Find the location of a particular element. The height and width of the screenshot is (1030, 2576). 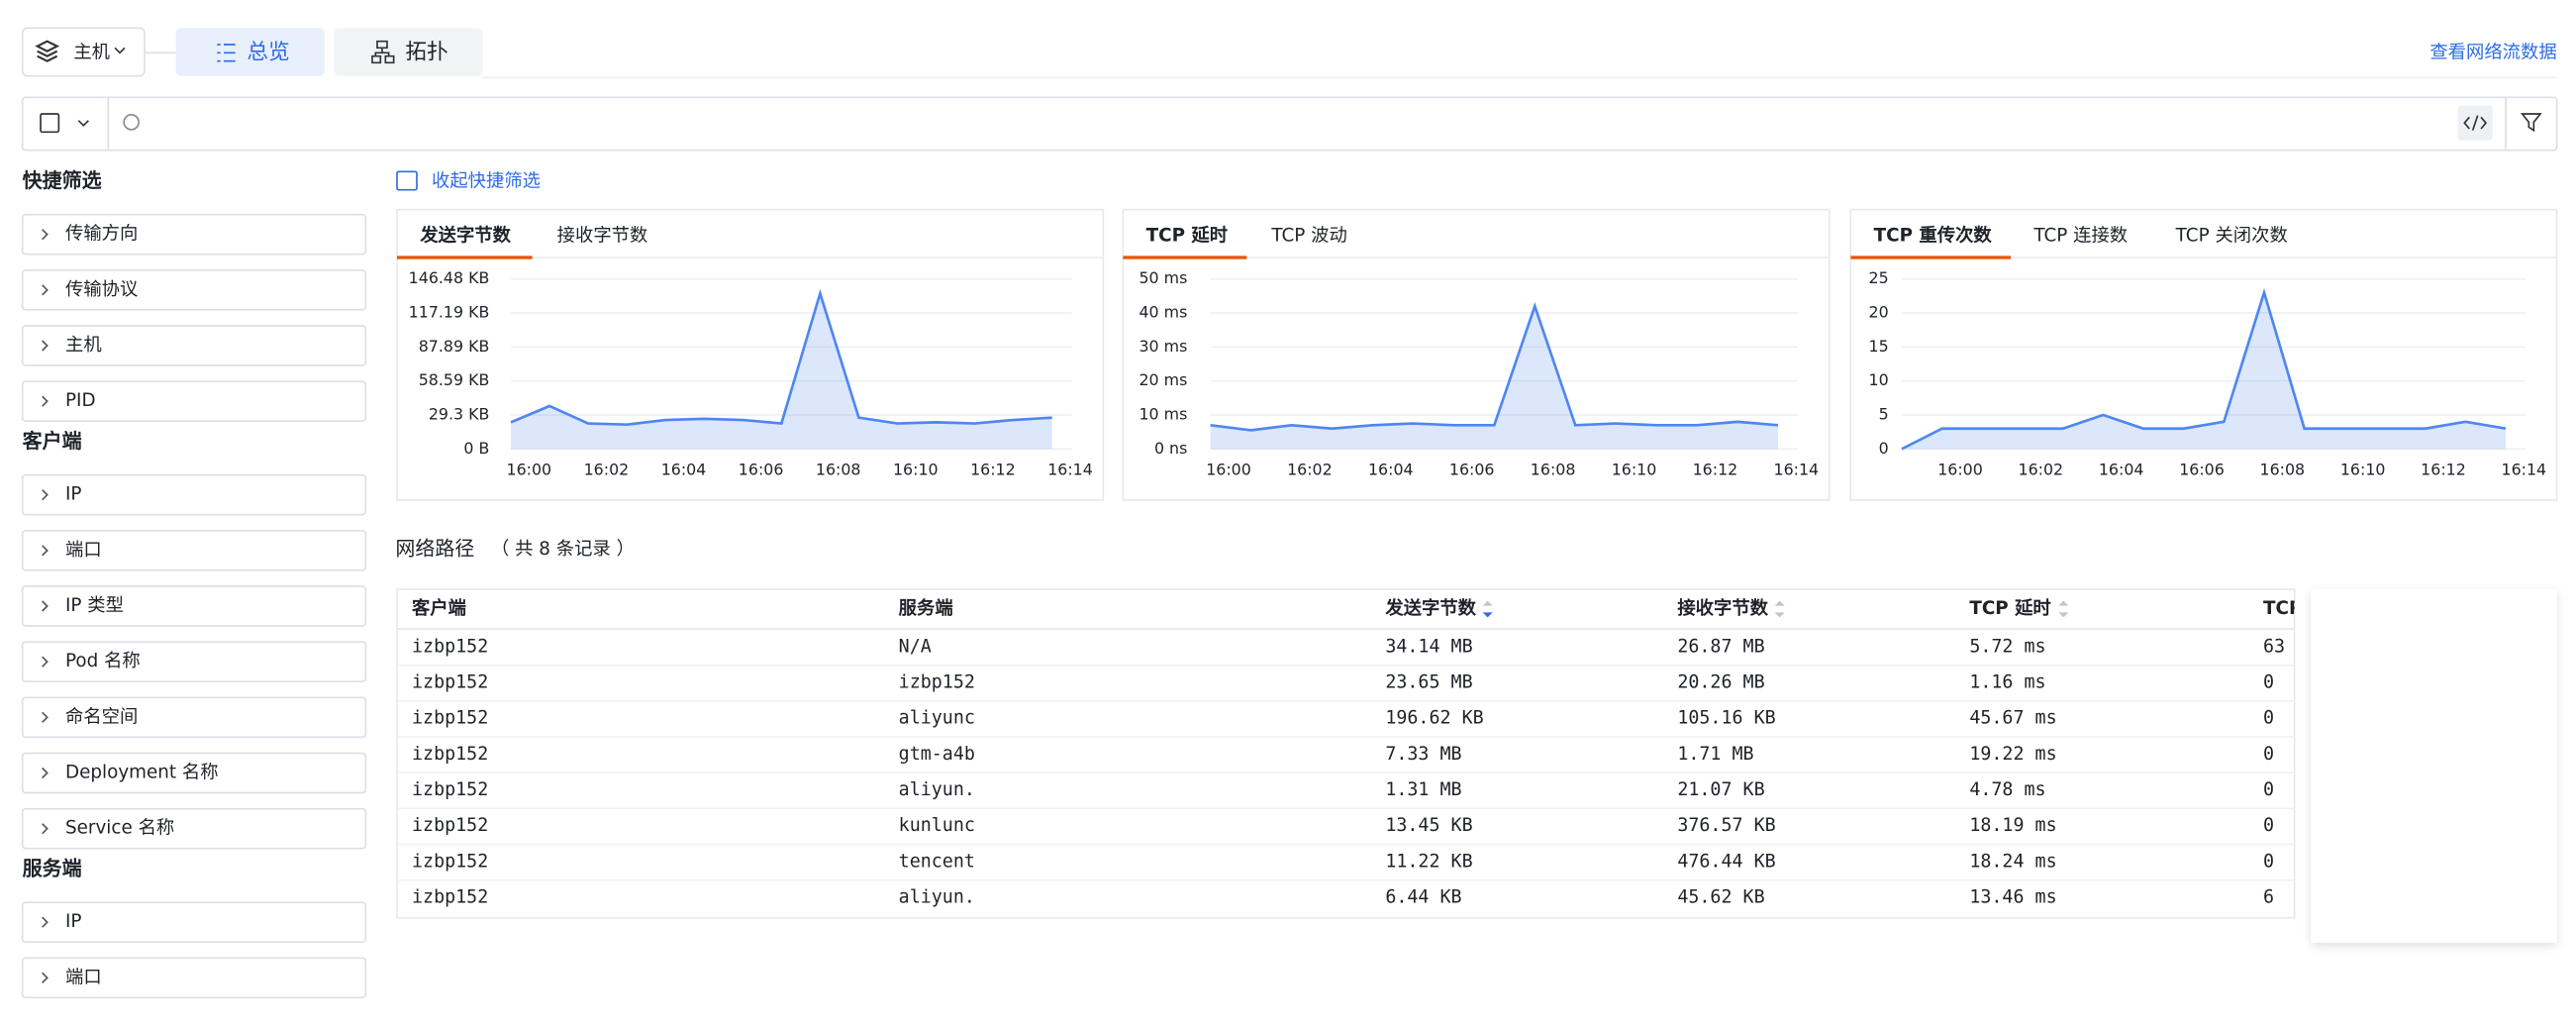

cell: 5.72 ms is located at coordinates (2007, 646).